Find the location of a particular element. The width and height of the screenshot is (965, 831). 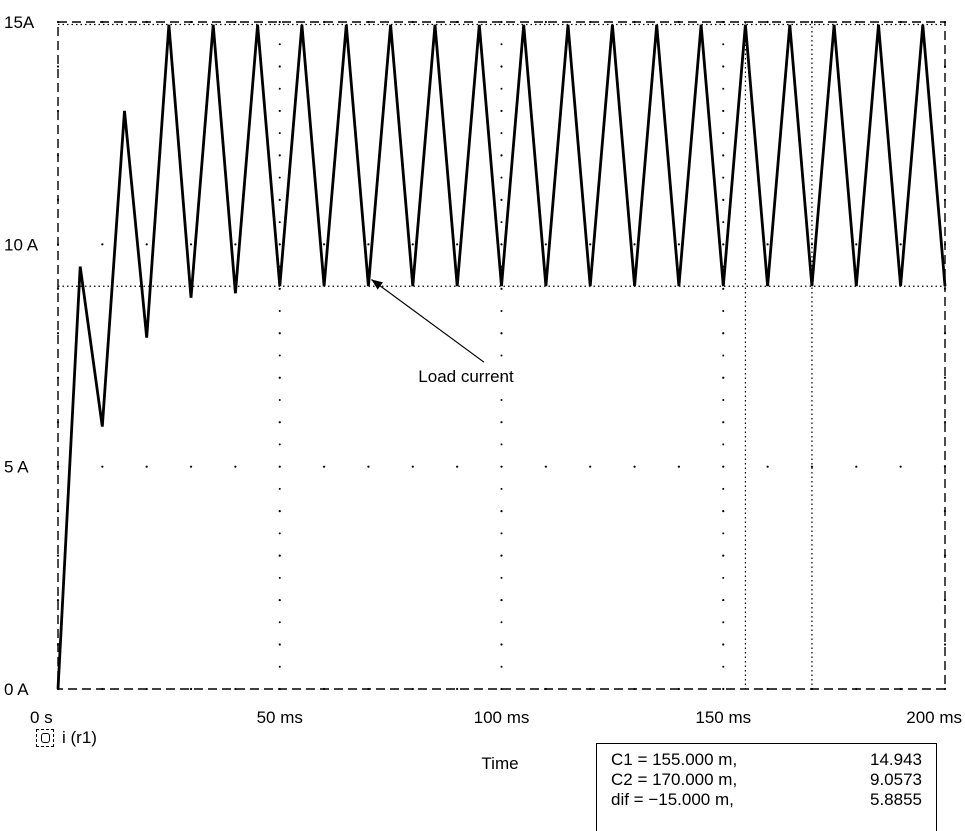

x-axis-label: Time is located at coordinates (499, 763).